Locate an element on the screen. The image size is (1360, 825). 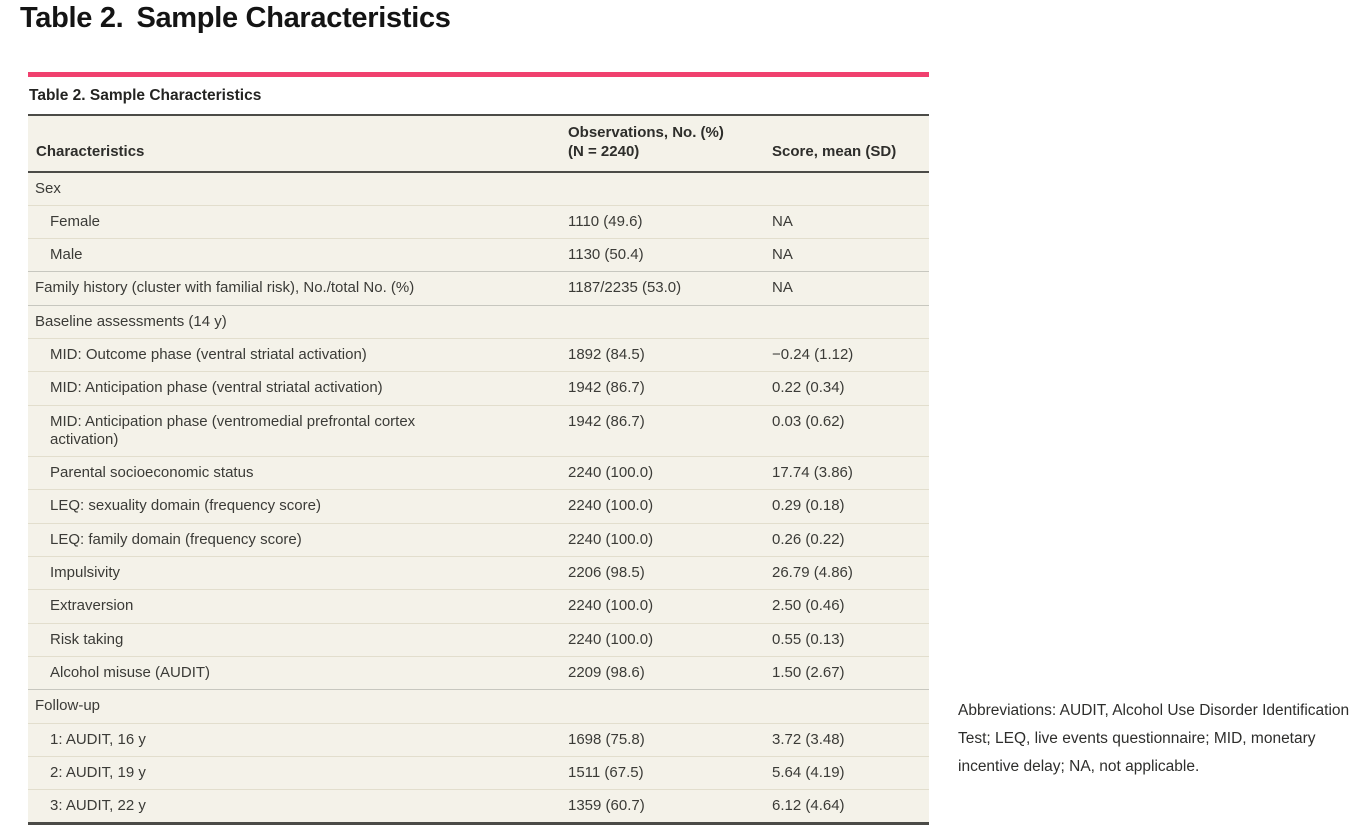
col-header-observations: Observations, No. (%) (N = 2240) is located at coordinates (662, 143).